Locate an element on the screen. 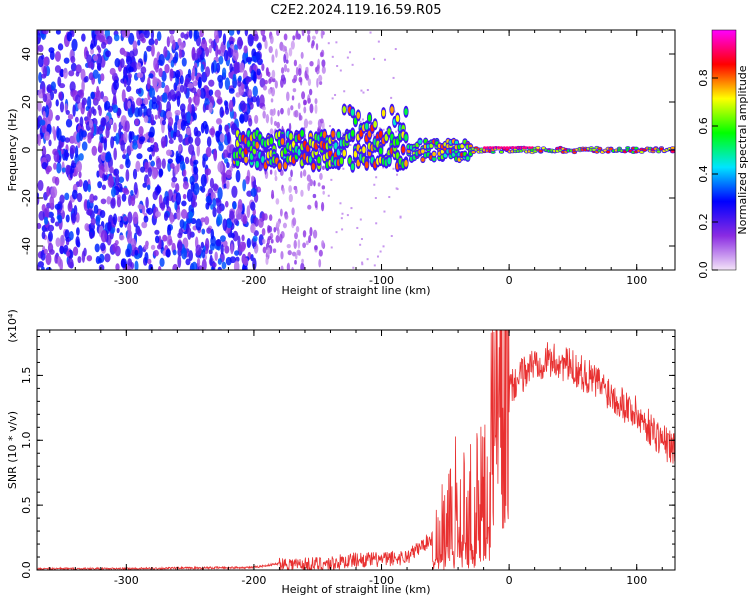 The height and width of the screenshot is (600, 750). snr-ylabel: SNR (10 * v/v) is located at coordinates (12, 450).